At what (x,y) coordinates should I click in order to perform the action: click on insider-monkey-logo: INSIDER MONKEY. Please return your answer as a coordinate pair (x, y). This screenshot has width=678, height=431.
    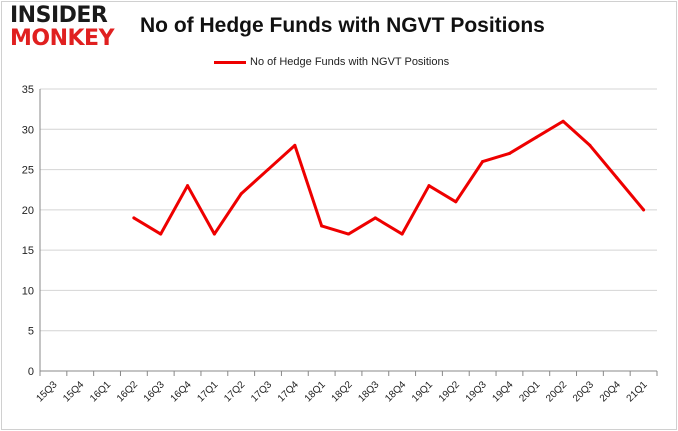
    Looking at the image, I should click on (70, 27).